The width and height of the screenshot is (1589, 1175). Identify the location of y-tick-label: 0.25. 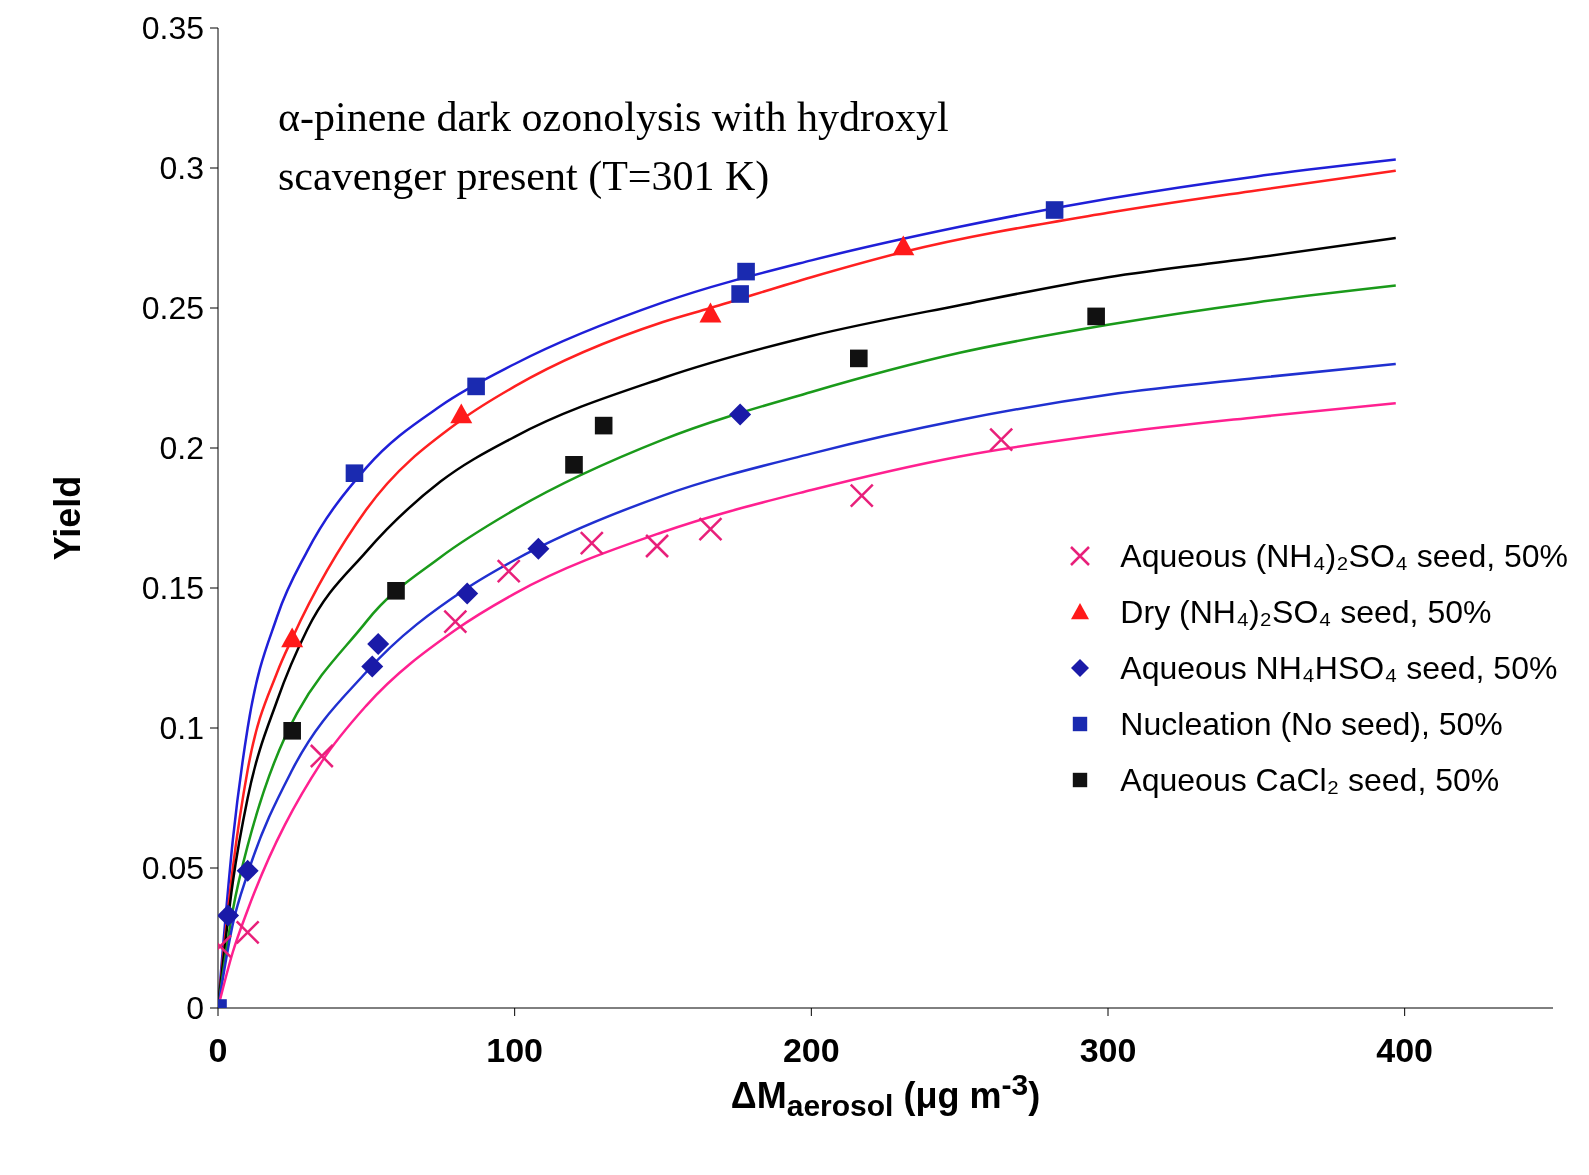
(172, 308).